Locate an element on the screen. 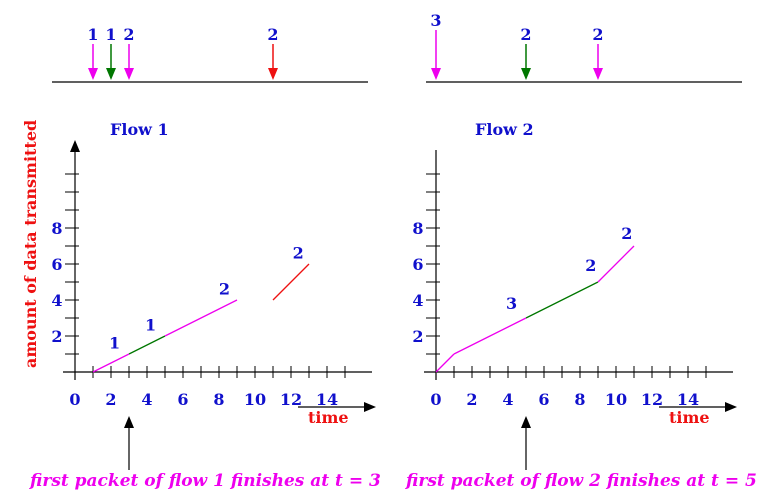  flow-2-caption: first packet of flow 2 finishes at t = 5 is located at coordinates (581, 481).